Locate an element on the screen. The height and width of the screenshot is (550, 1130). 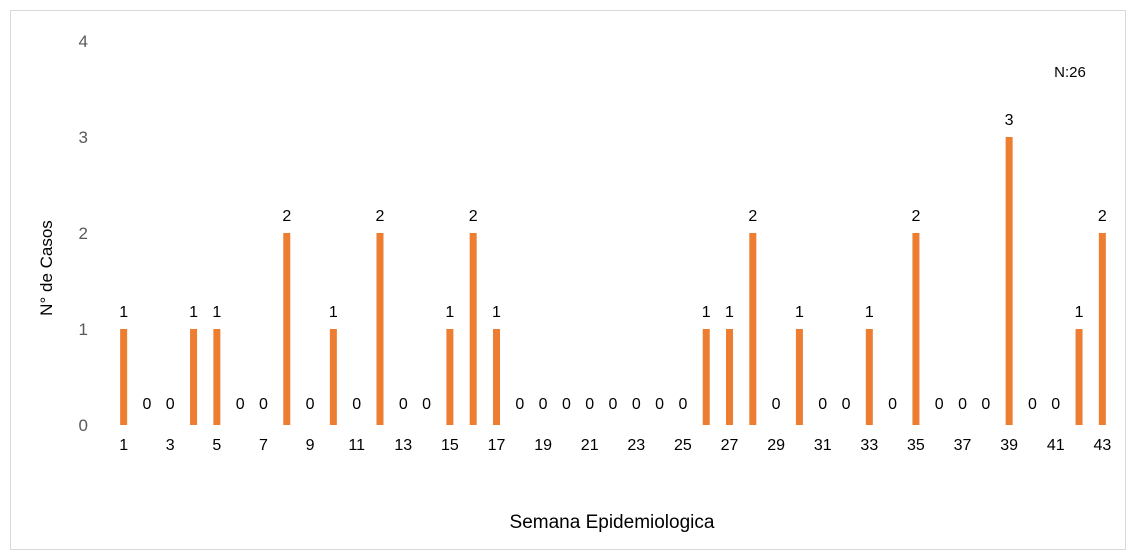
y-axis: 0 1 2 3 4 is located at coordinates (83, 233).